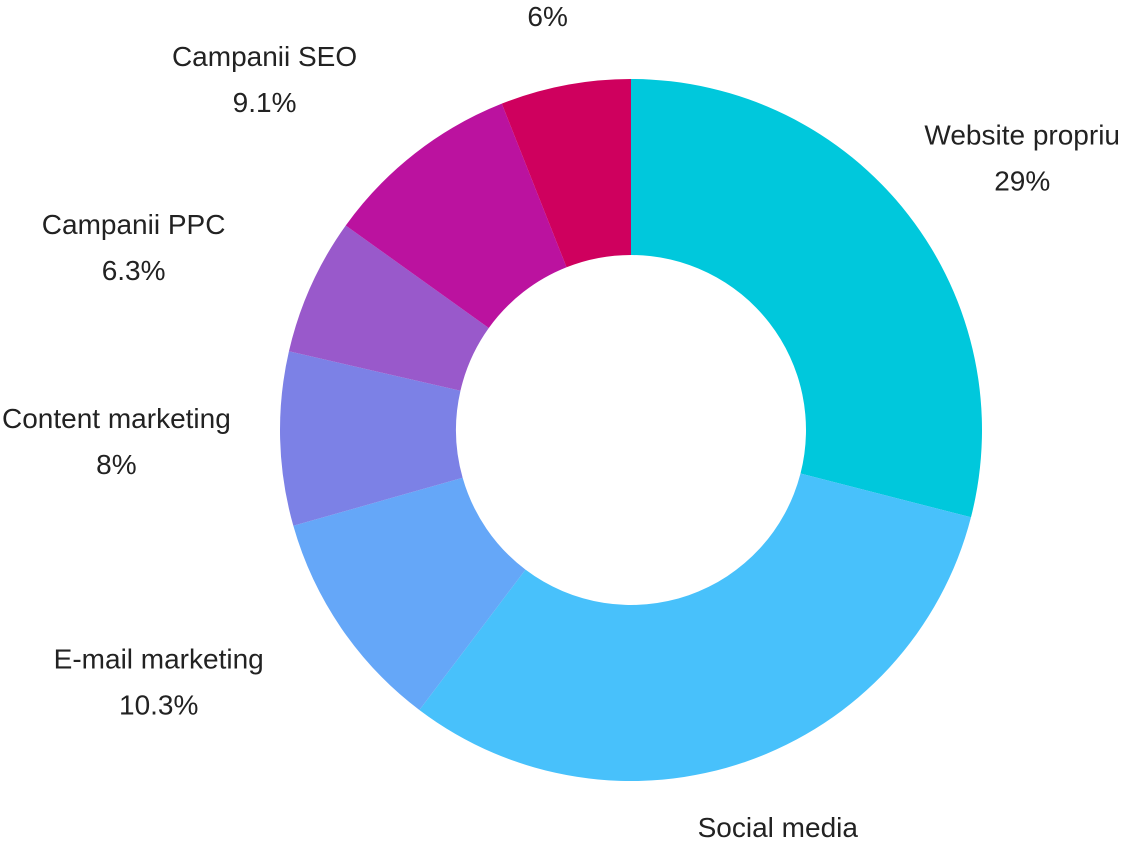  What do you see at coordinates (456, 216) in the screenshot?
I see `slice-campanii-seo` at bounding box center [456, 216].